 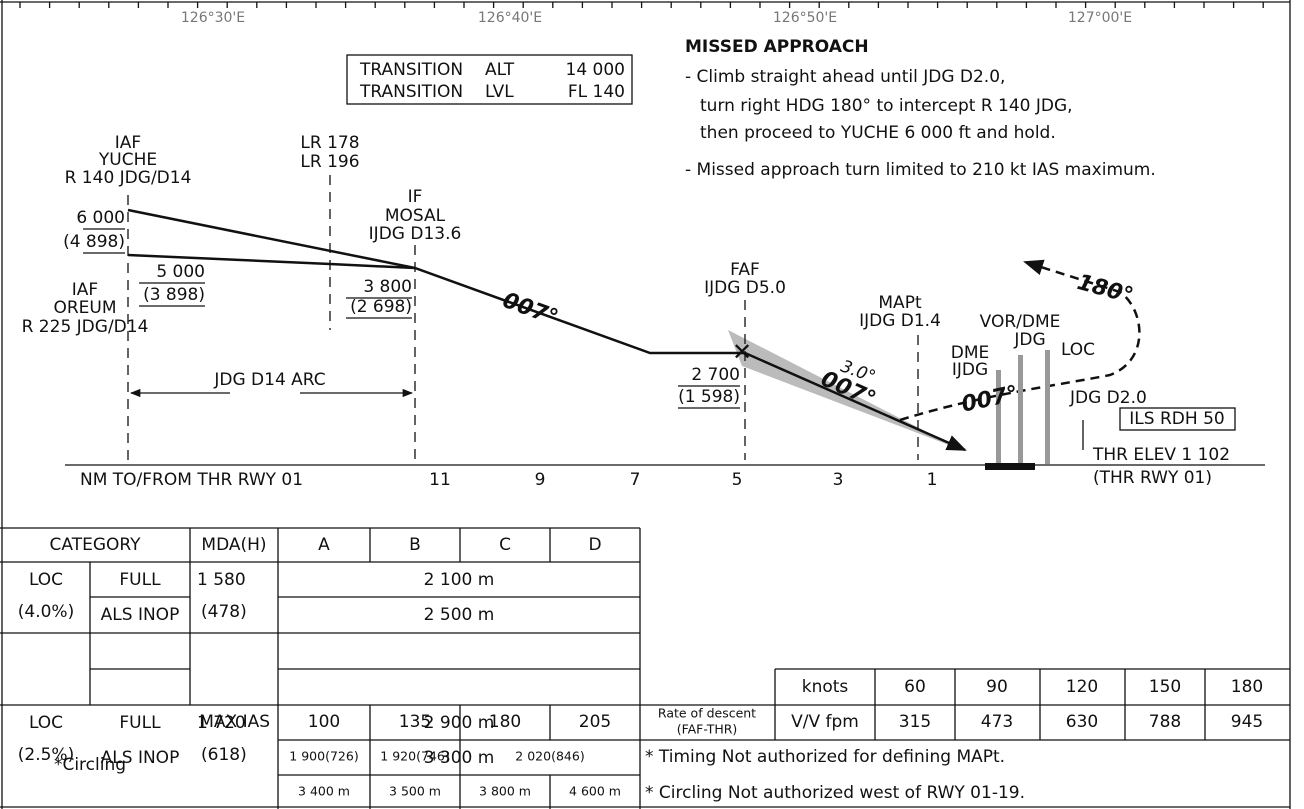 I want to click on label: 945, so click(x=1247, y=722).